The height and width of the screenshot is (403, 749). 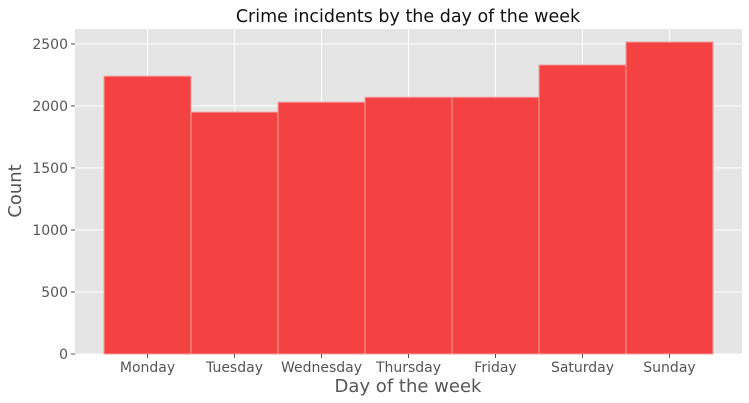 I want to click on y-tick-label: 2500, so click(x=50, y=45).